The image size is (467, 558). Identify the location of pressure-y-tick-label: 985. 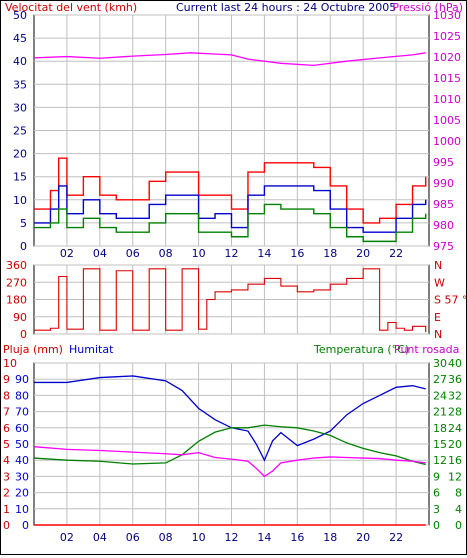
(443, 204).